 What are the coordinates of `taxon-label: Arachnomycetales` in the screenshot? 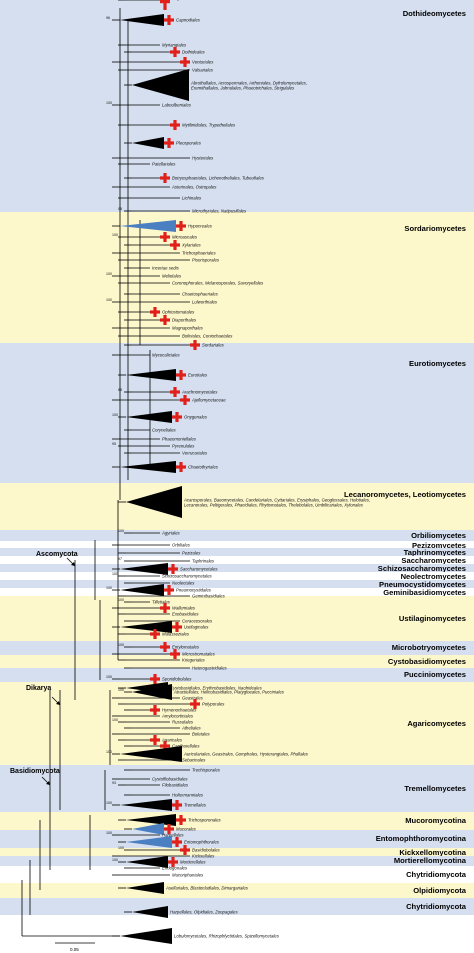 It's located at (199, 392).